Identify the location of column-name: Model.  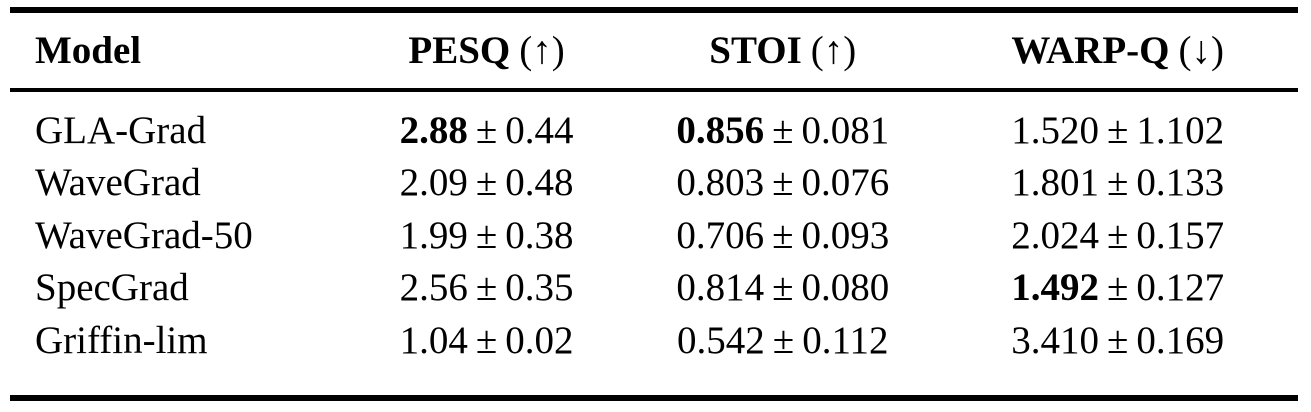
(88, 50).